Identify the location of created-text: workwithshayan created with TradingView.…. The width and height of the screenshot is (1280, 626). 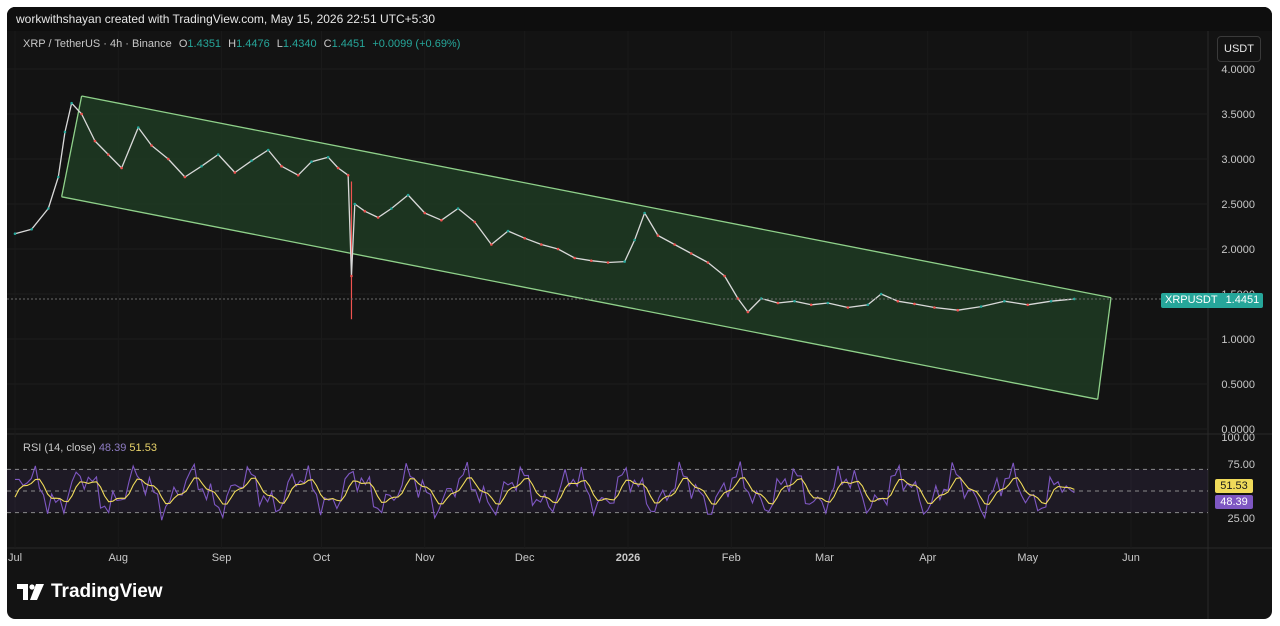
(226, 19).